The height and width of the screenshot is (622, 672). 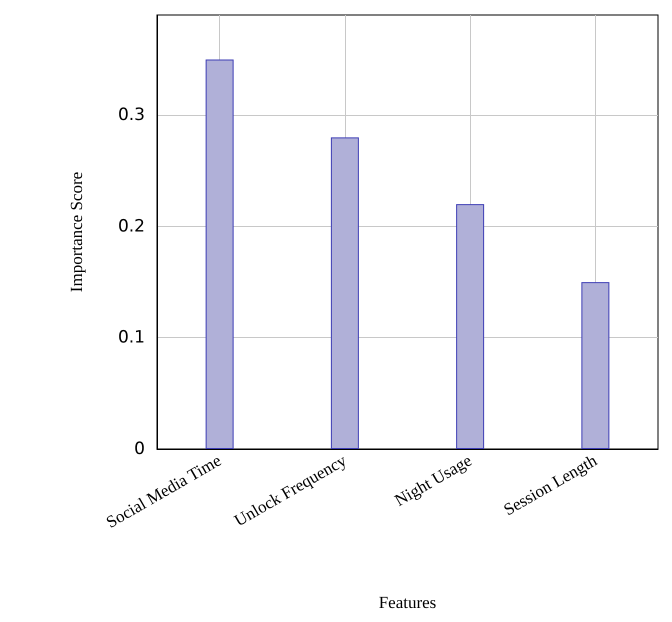 What do you see at coordinates (131, 226) in the screenshot?
I see `y-tick-label: 0.2` at bounding box center [131, 226].